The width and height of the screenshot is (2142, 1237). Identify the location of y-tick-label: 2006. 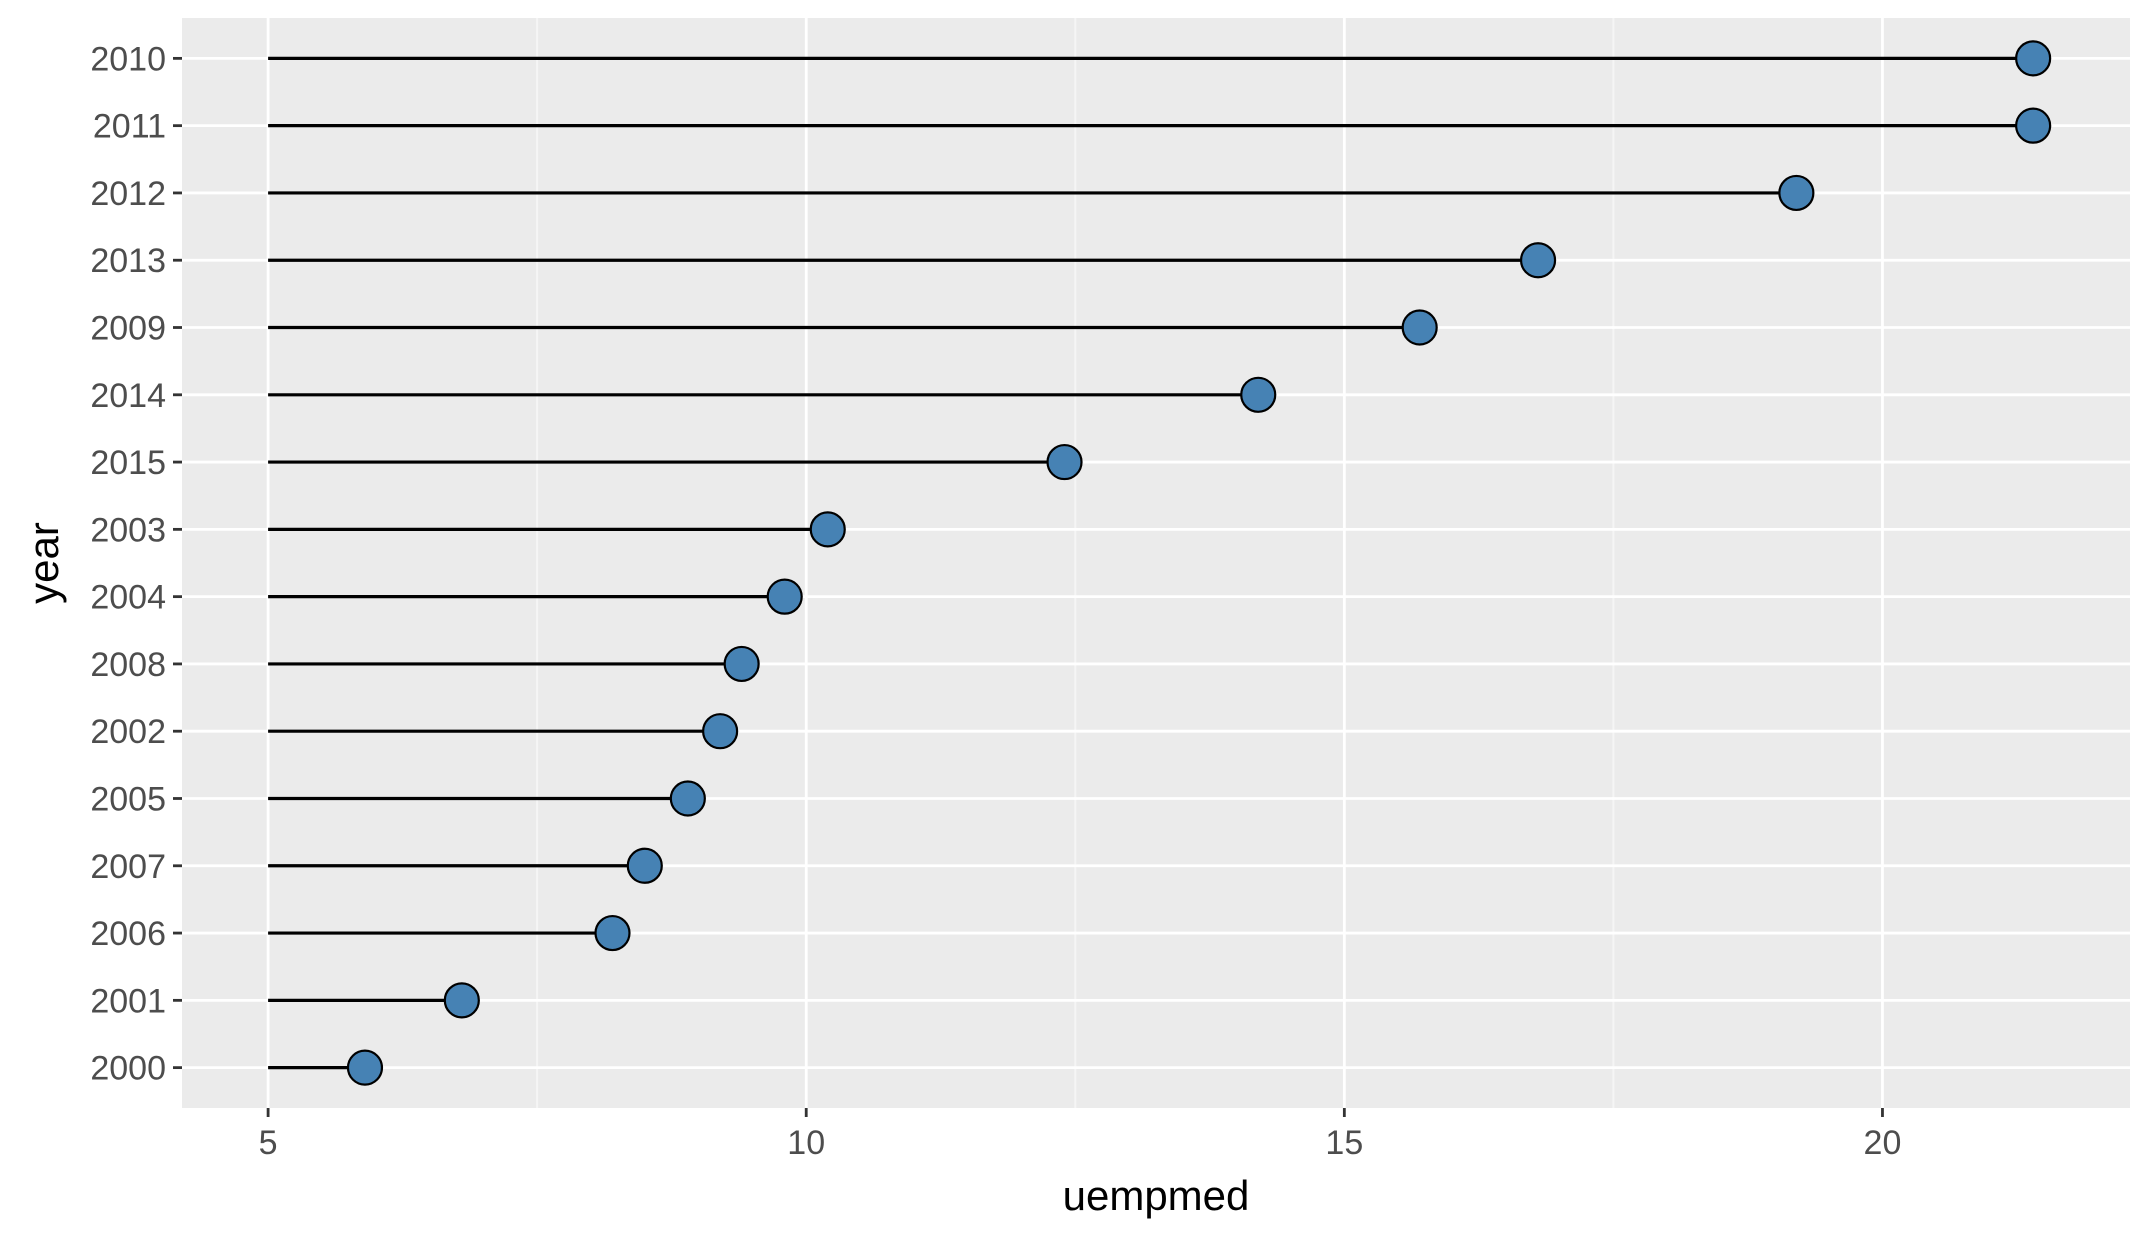
(128, 934).